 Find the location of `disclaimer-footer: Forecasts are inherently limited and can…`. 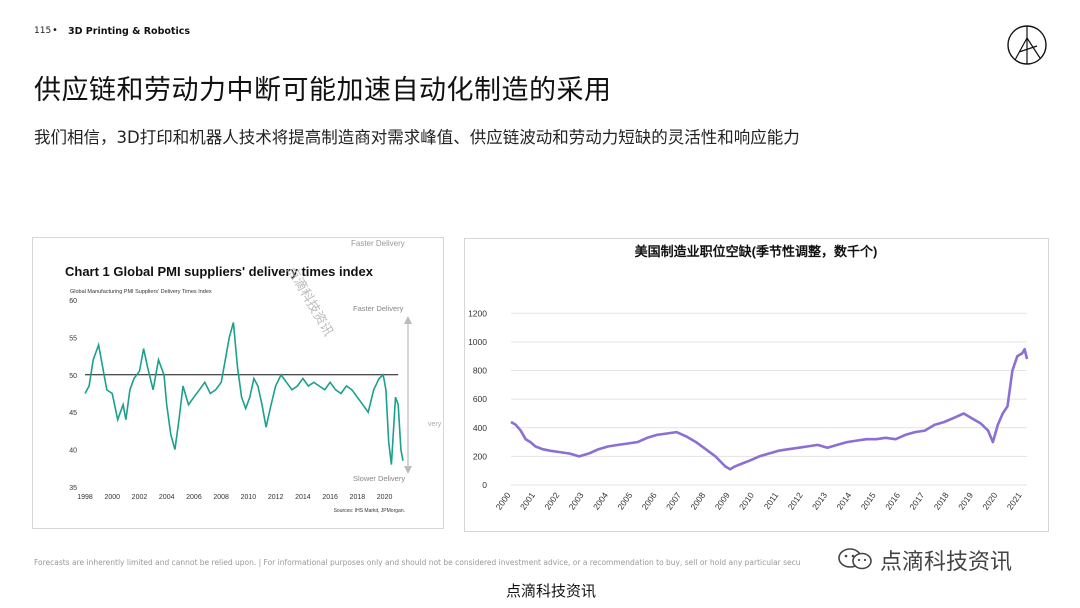

disclaimer-footer: Forecasts are inherently limited and can… is located at coordinates (417, 562).